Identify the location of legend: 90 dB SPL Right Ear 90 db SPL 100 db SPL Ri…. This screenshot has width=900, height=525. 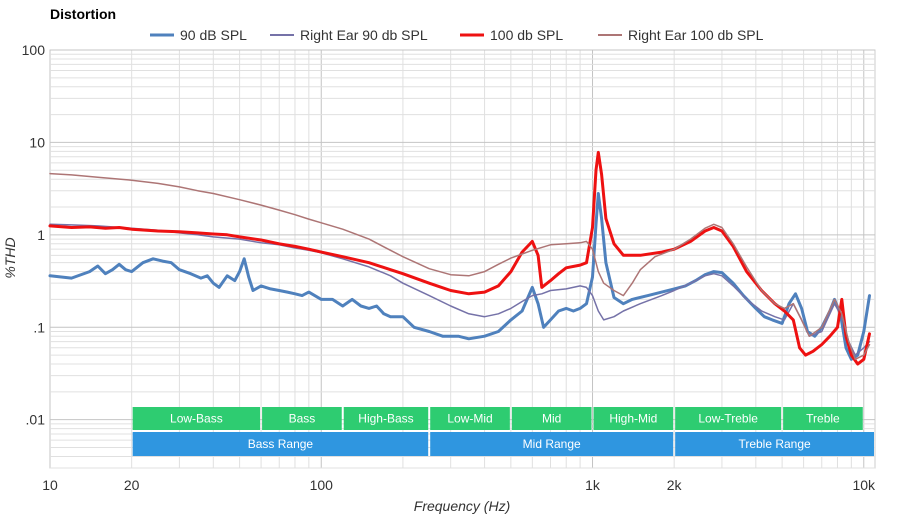
(457, 35).